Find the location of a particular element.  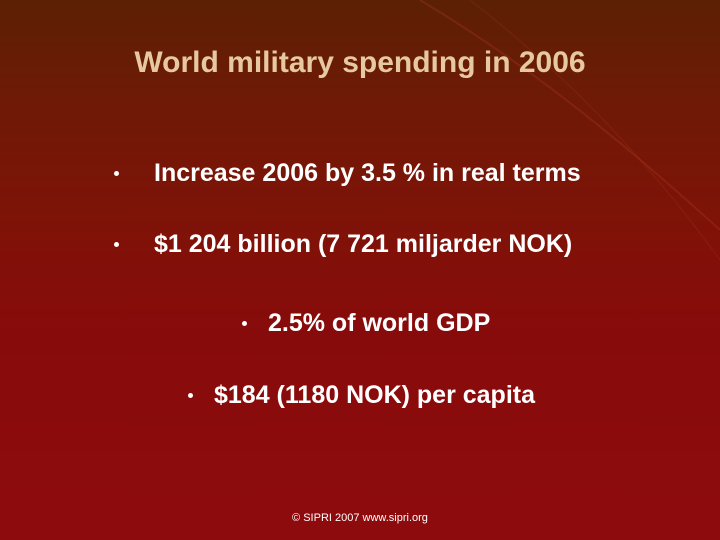

bullet-item: $184 (1180 NOK) per capita is located at coordinates (398, 395).